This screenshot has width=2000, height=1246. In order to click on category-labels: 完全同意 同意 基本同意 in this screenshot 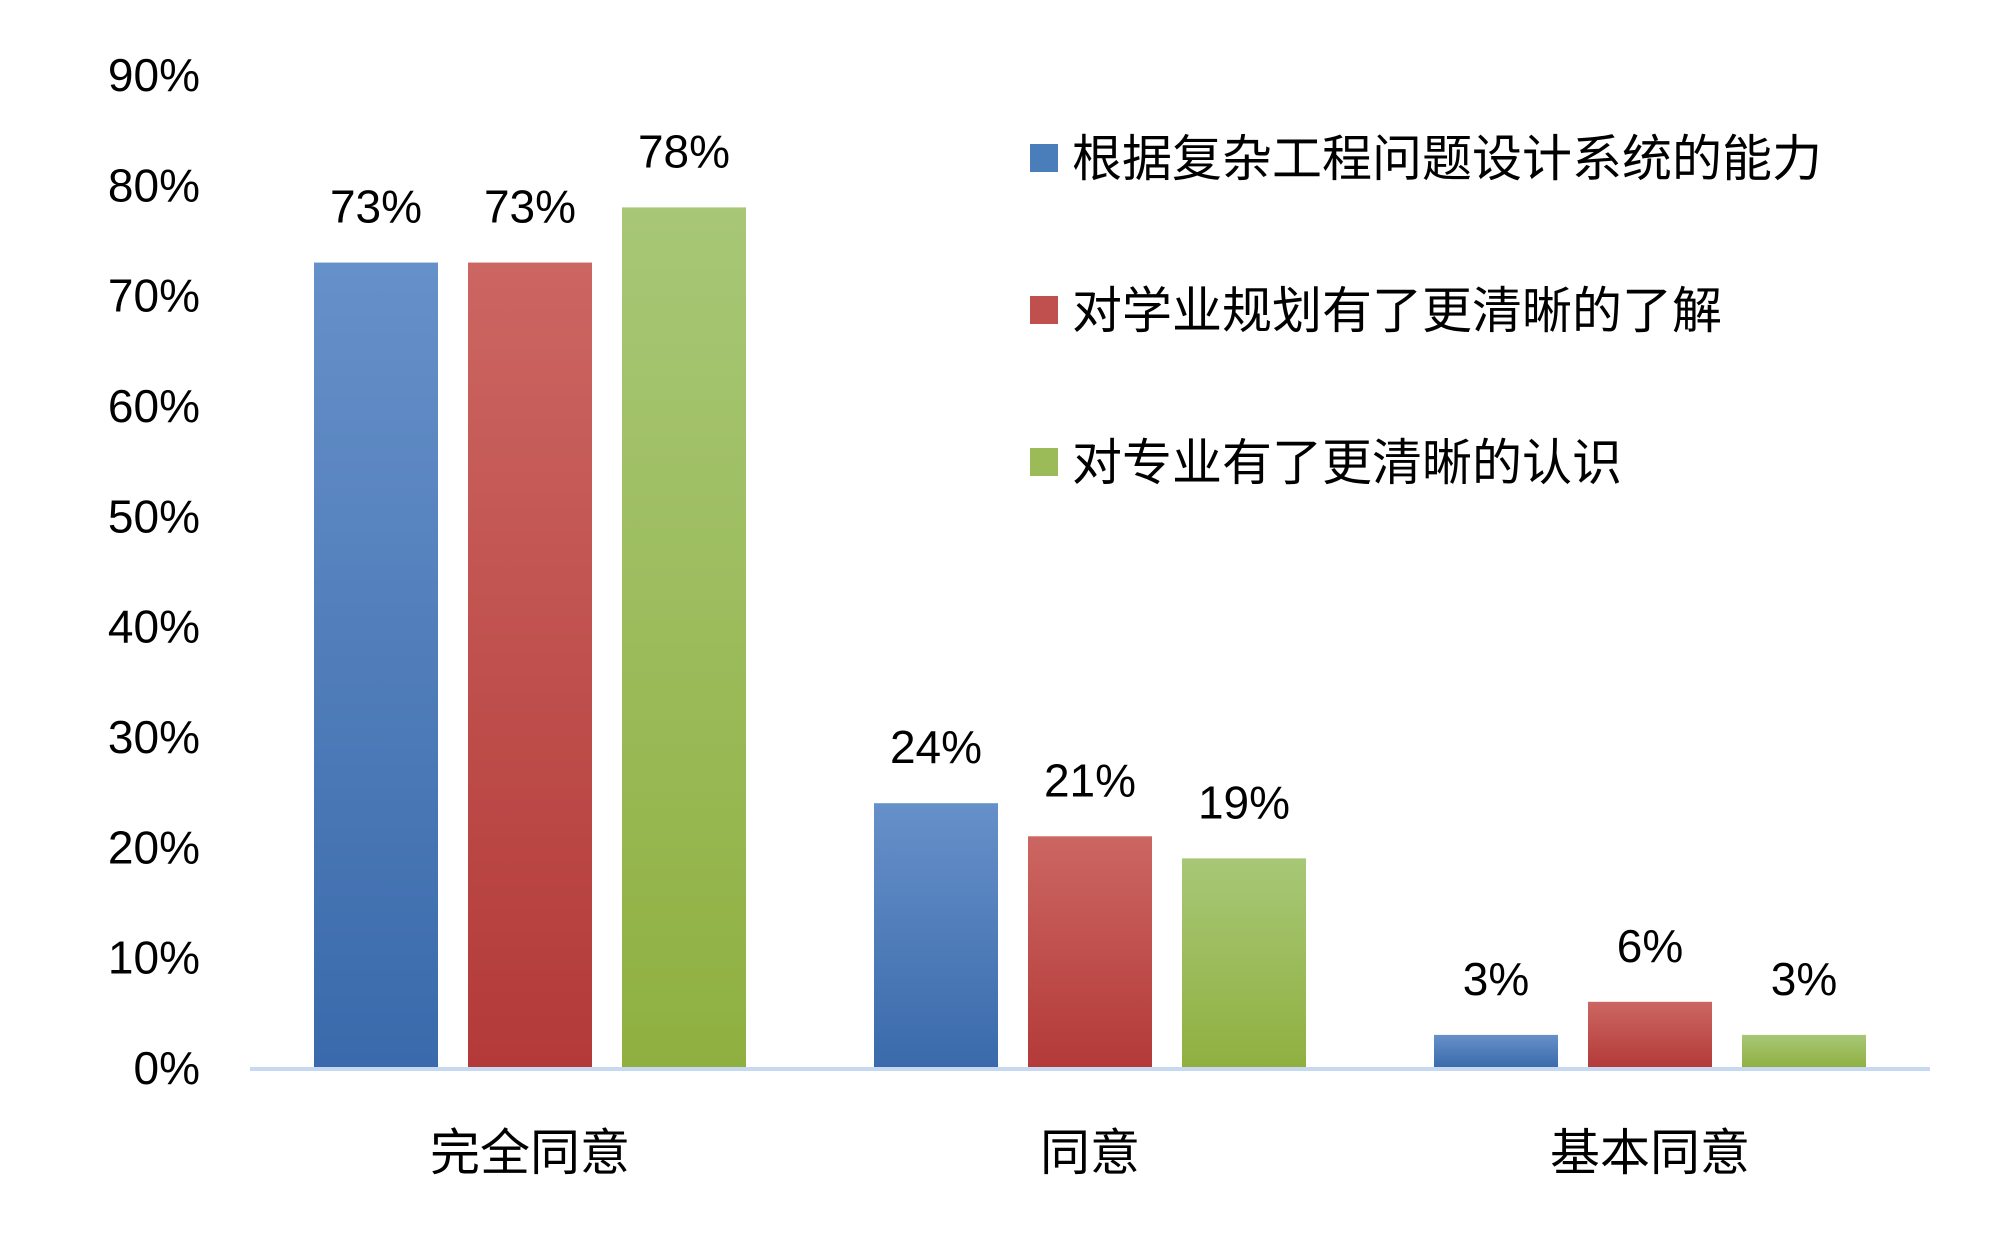, I will do `click(1090, 1153)`.